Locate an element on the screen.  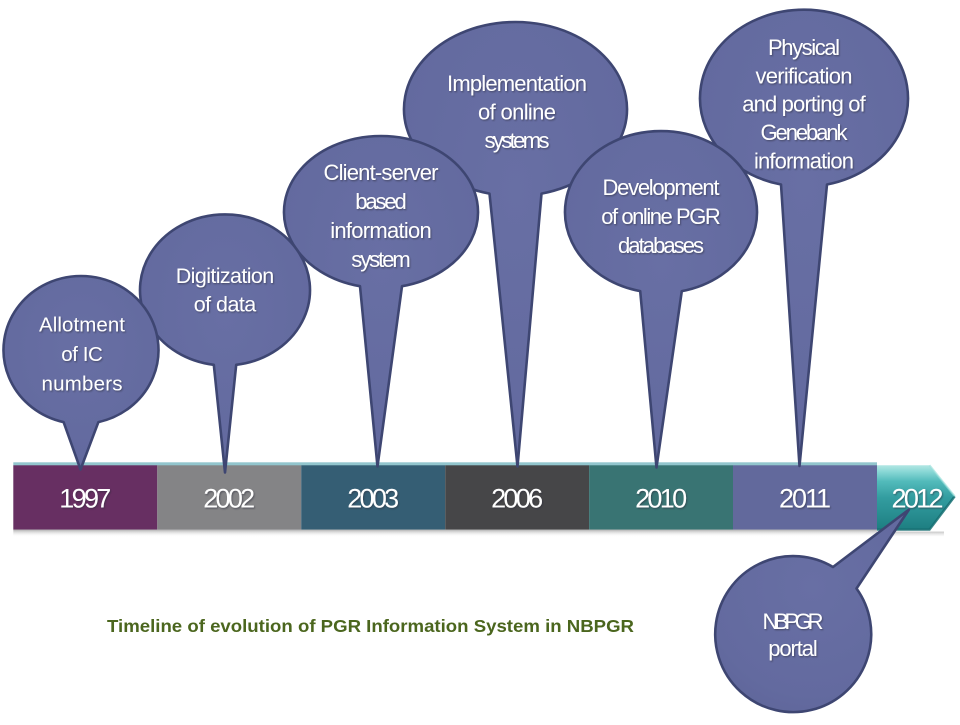
svg-text: 2011 is located at coordinates (805, 499).